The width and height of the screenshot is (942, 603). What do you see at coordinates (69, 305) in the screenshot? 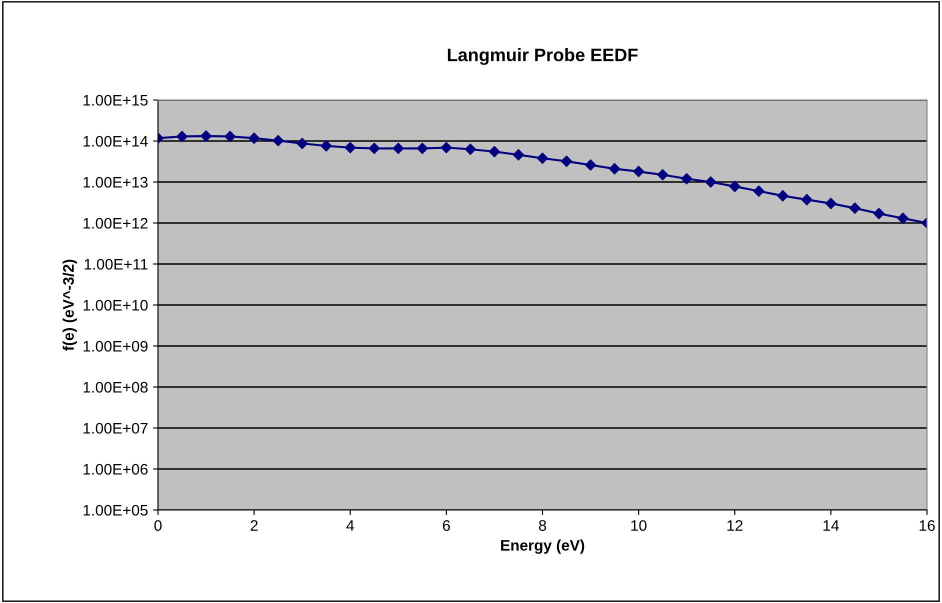
I see `y-axis-title: f(e) (eV^-3/2)` at bounding box center [69, 305].